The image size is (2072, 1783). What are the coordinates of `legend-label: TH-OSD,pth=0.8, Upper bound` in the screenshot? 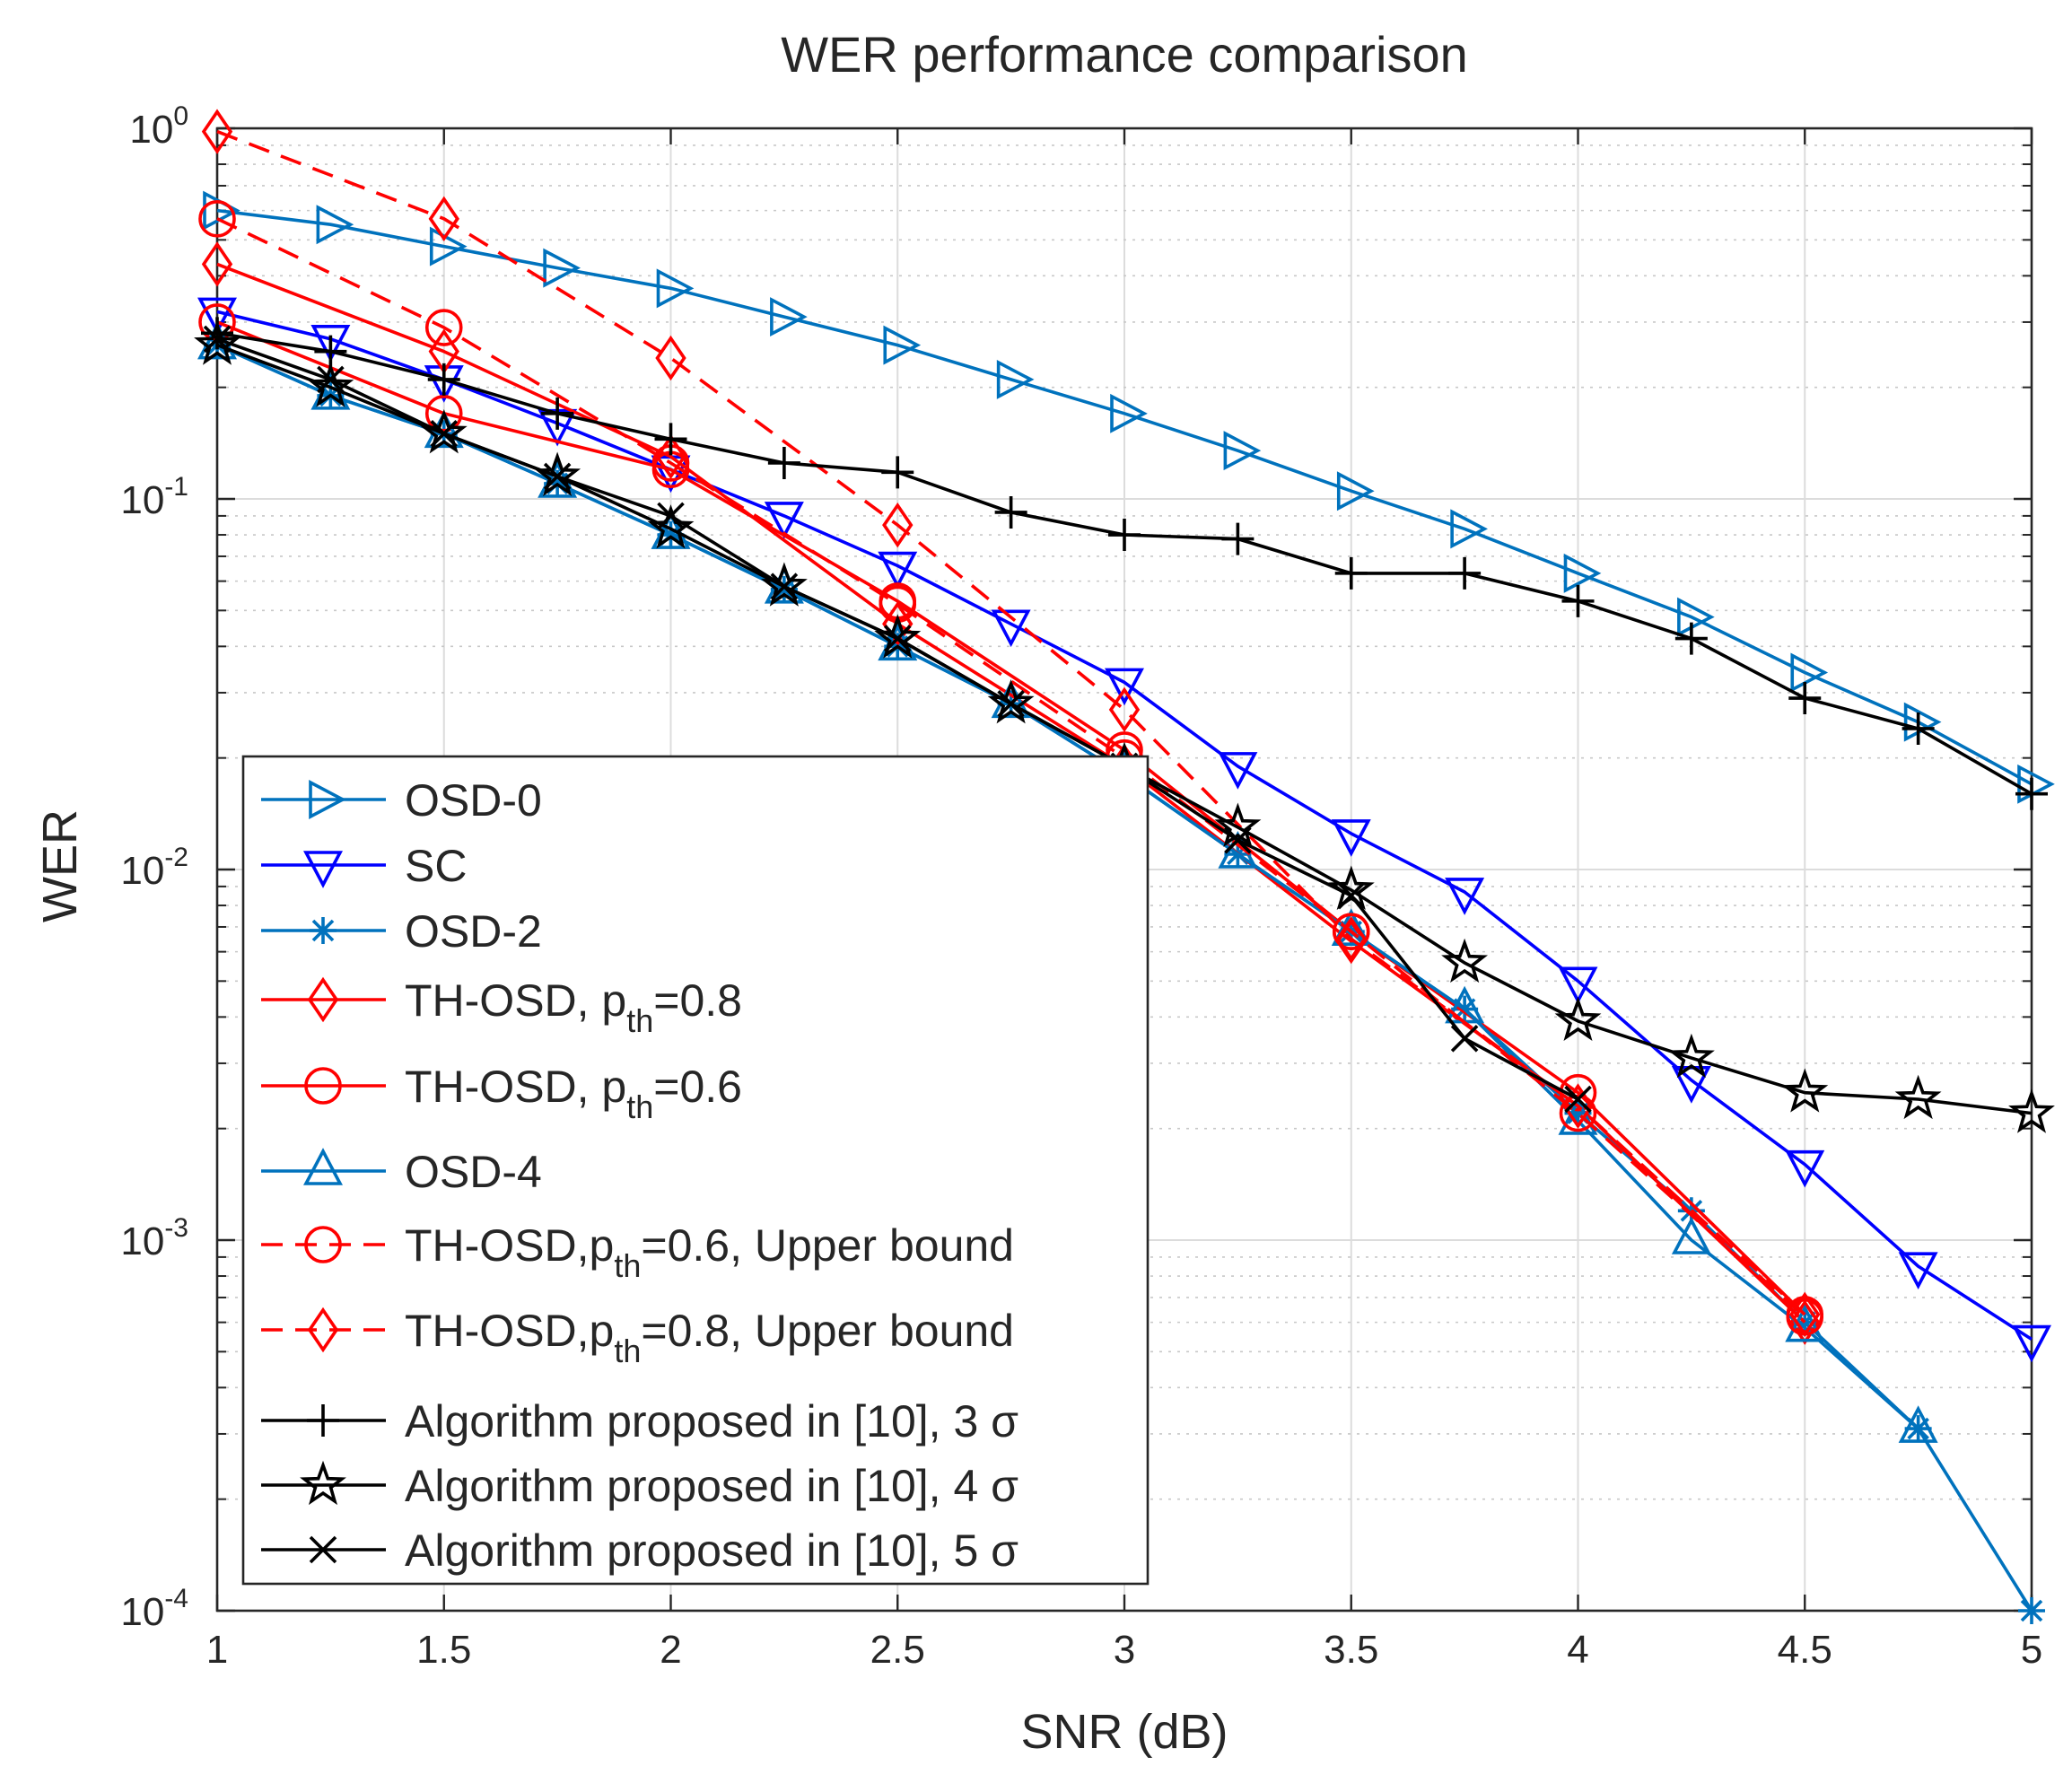 It's located at (709, 1337).